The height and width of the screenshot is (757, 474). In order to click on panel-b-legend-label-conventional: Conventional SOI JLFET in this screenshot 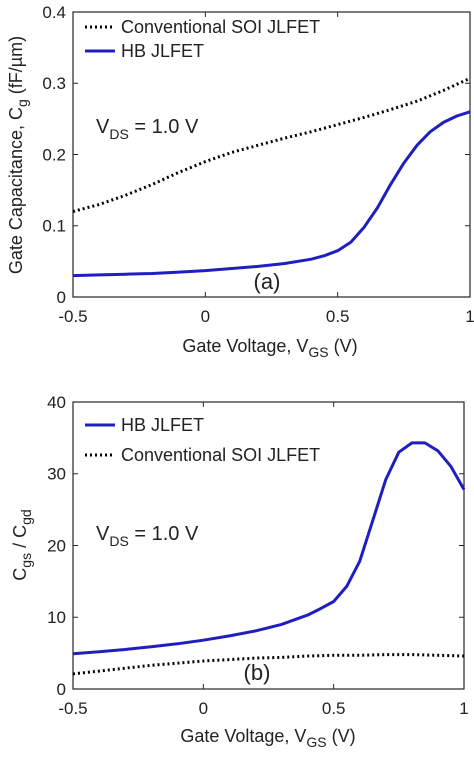, I will do `click(220, 455)`.